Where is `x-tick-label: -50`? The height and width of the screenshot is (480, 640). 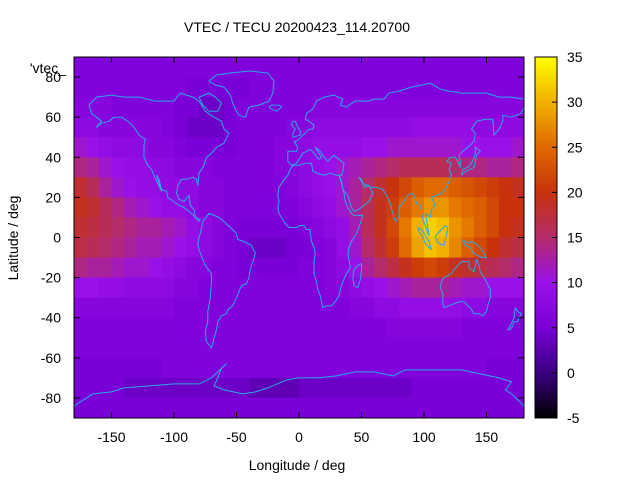
x-tick-label: -50 is located at coordinates (236, 437).